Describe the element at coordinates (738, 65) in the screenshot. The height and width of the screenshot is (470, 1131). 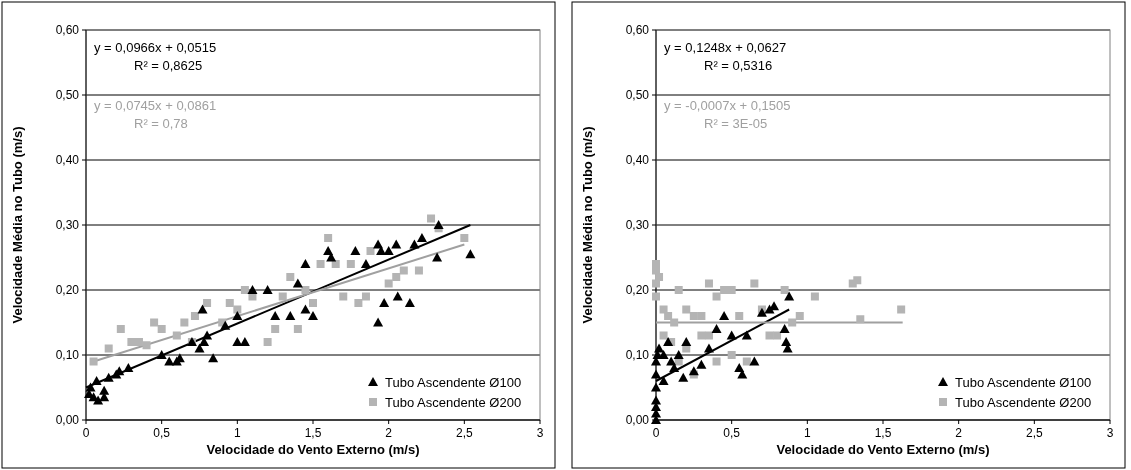
I see `annotation: R² = 0,5316` at that location.